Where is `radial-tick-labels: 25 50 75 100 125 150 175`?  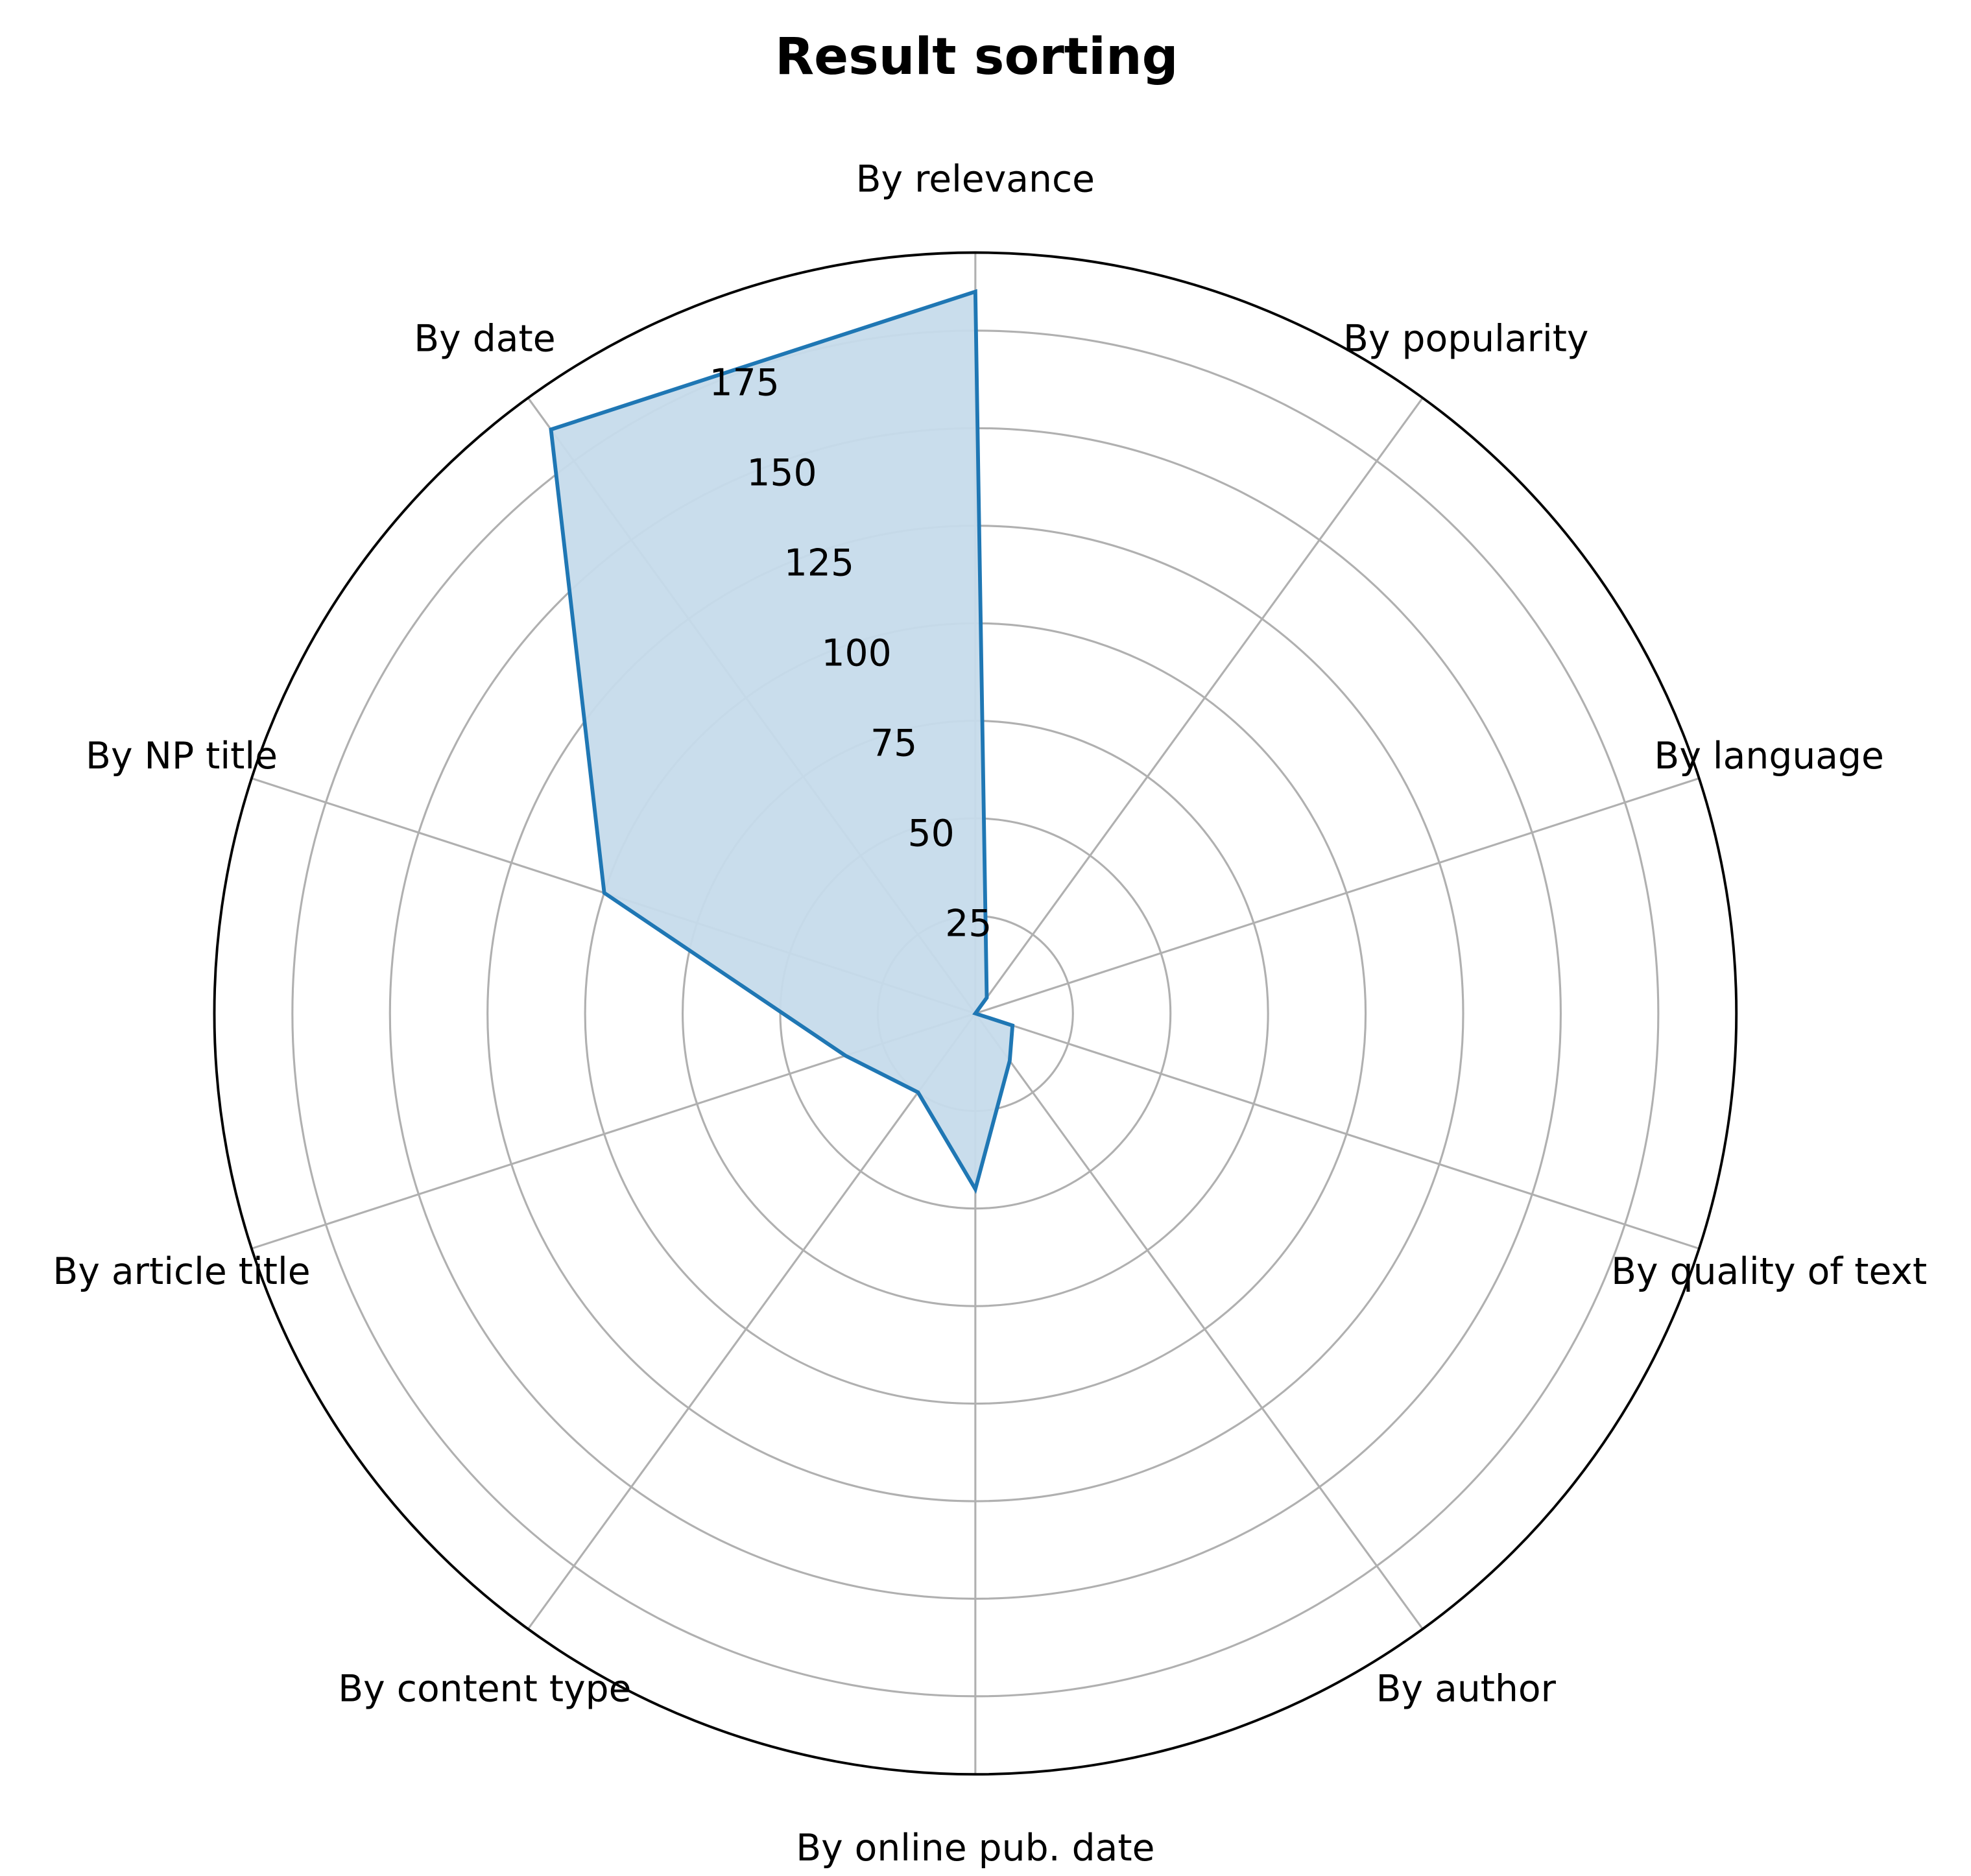
radial-tick-labels: 25 50 75 100 125 150 175 is located at coordinates (851, 653).